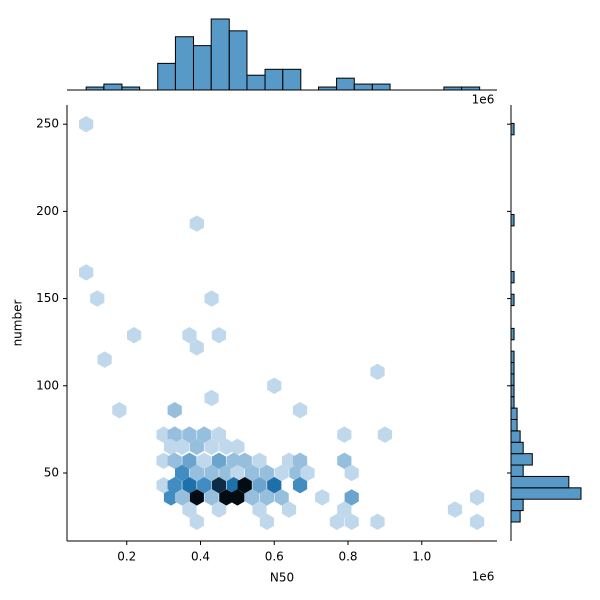  Describe the element at coordinates (347, 557) in the screenshot. I see `x-tick-label: 0.8` at that location.